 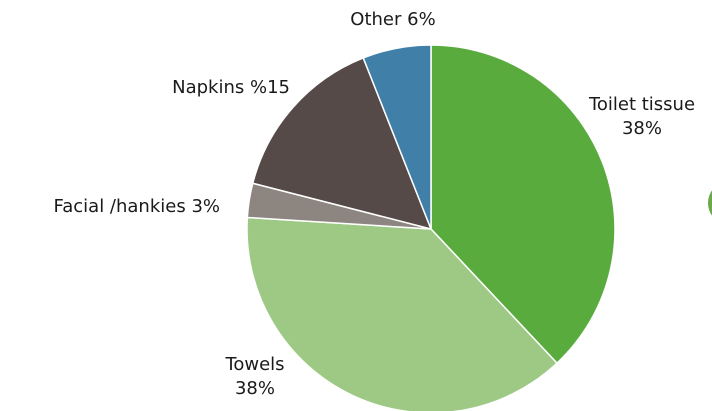 What do you see at coordinates (397, 137) in the screenshot?
I see `slice-other` at bounding box center [397, 137].